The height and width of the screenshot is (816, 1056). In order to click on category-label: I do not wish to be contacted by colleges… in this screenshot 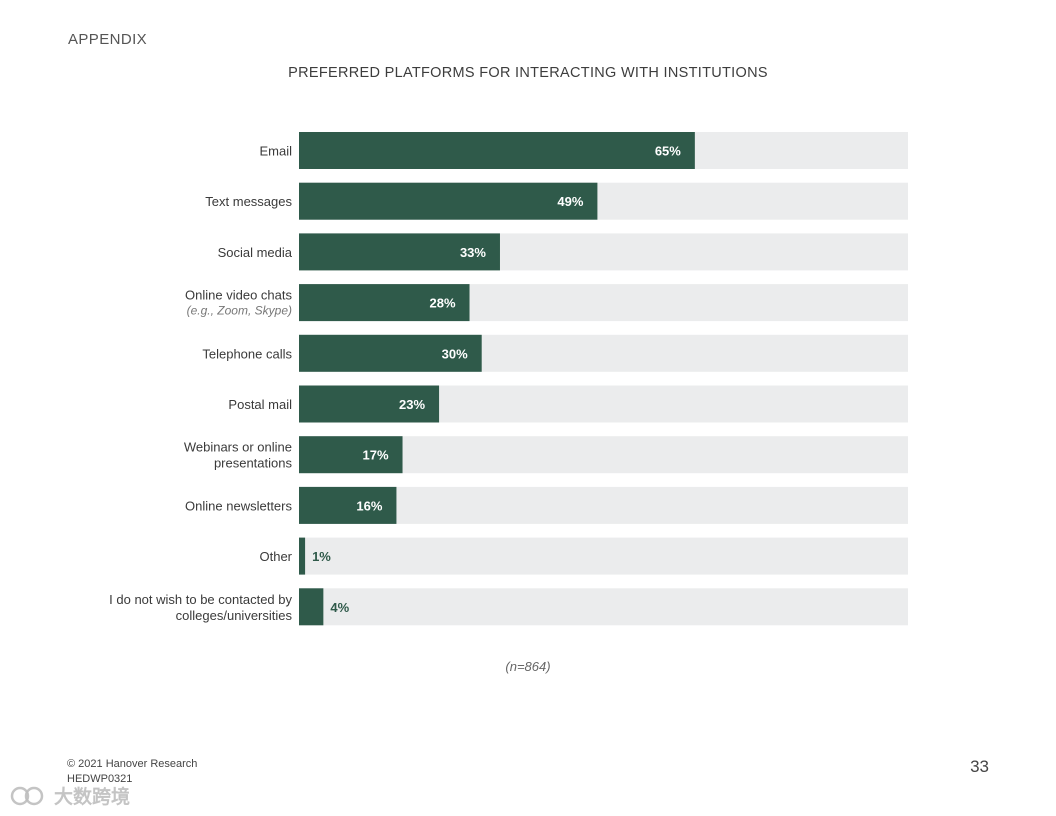, I will do `click(200, 607)`.